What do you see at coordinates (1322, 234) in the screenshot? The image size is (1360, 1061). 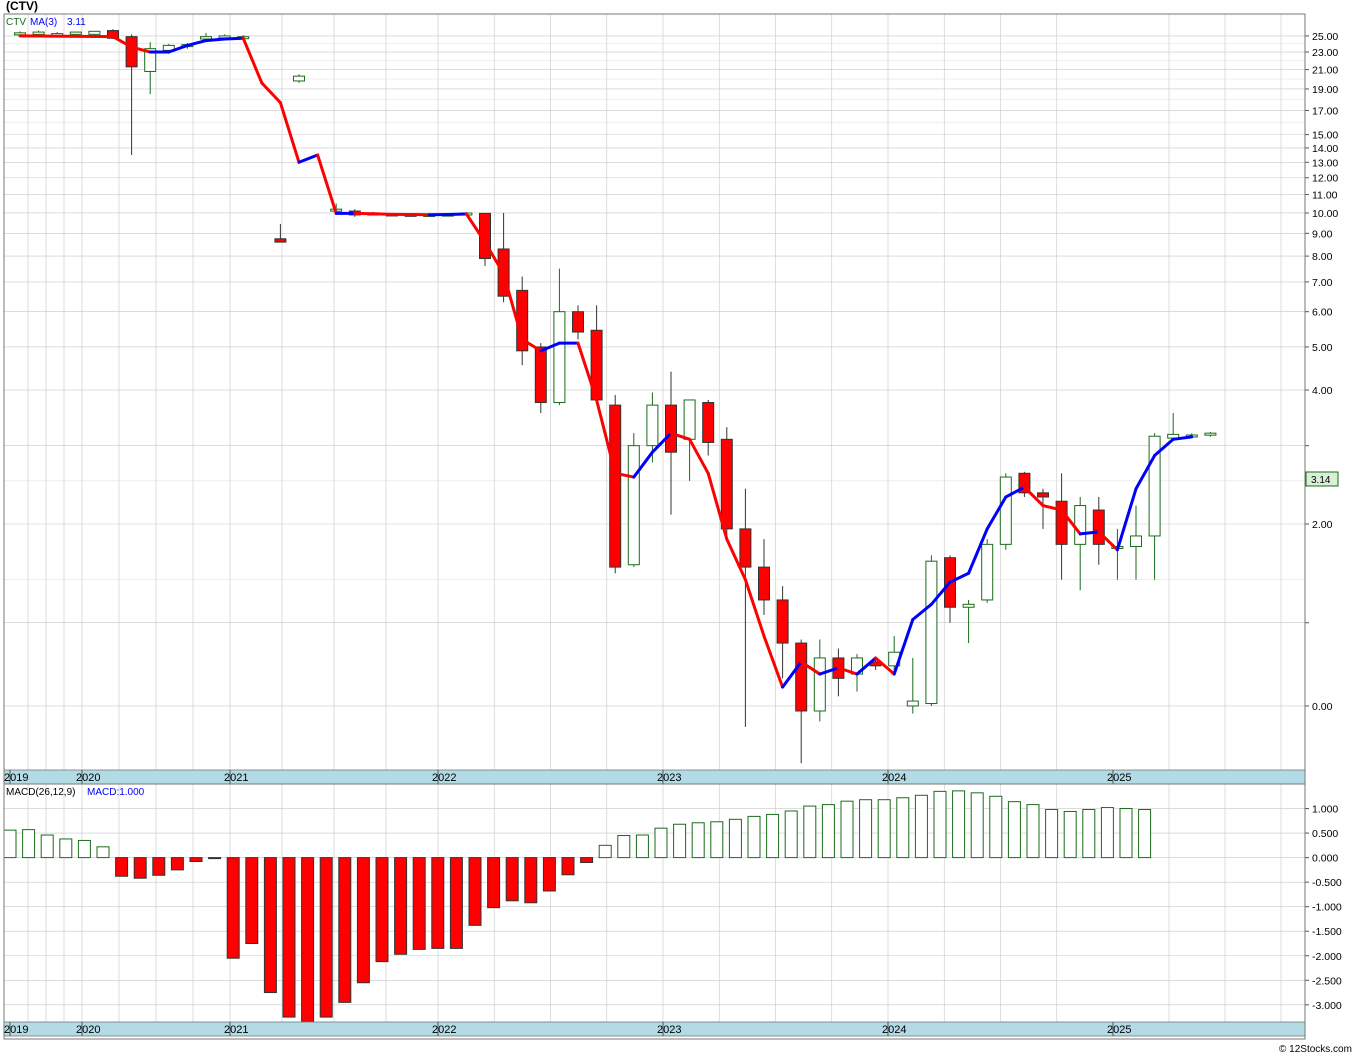 I see `price-tick-label: 9.00` at bounding box center [1322, 234].